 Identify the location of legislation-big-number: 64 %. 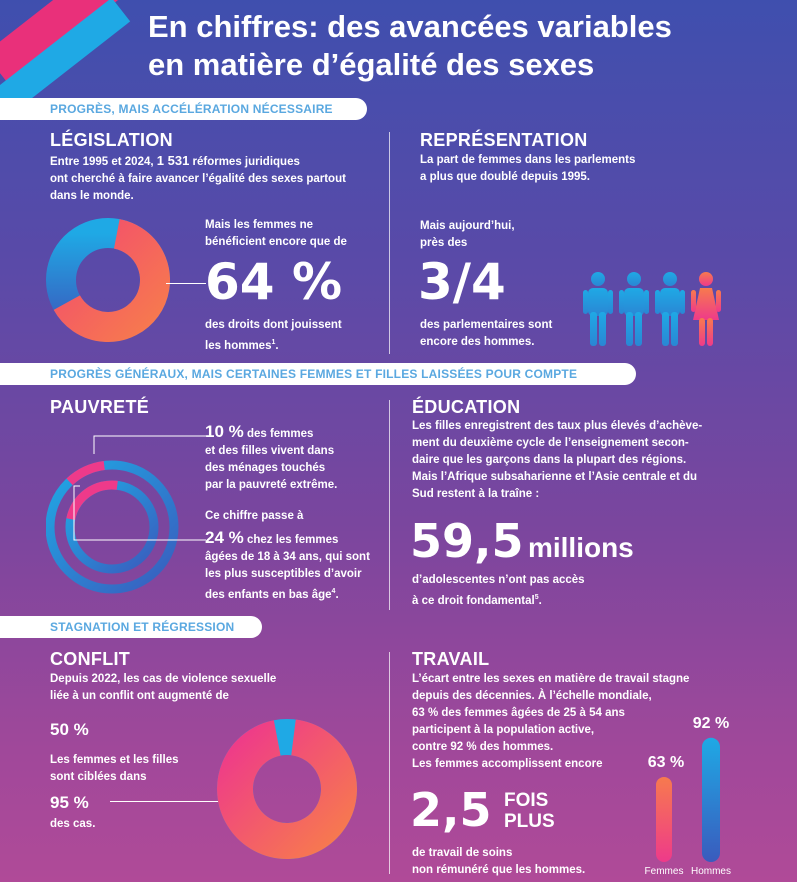
(274, 282).